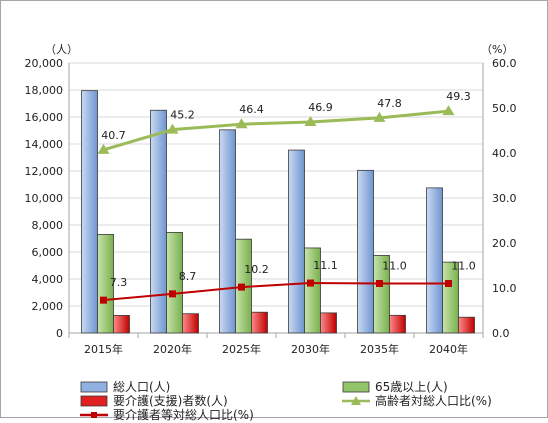 Image resolution: width=548 pixels, height=423 pixels. Describe the element at coordinates (48, 225) in the screenshot. I see `y-left-tick-label: 8,000` at that location.